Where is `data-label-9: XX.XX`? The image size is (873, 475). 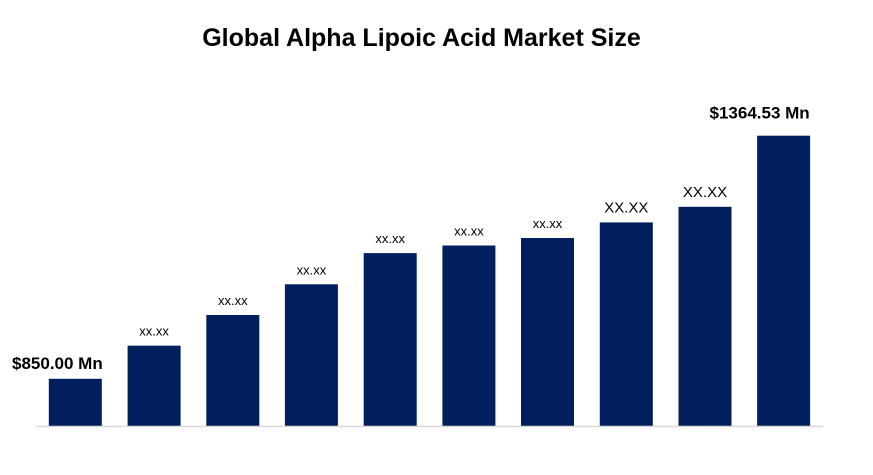 data-label-9: XX.XX is located at coordinates (705, 192).